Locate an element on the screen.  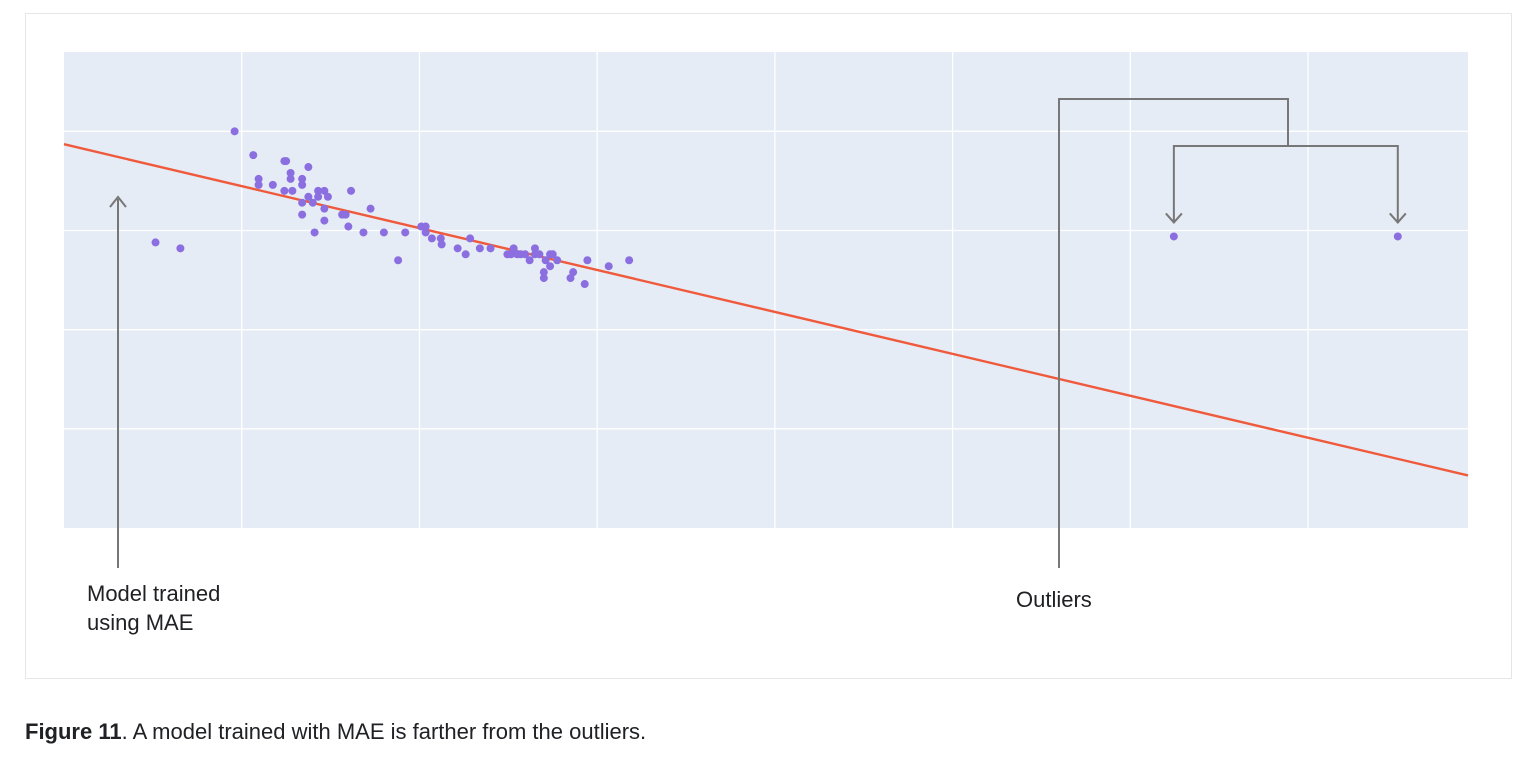
outliers-bracket-stem is located at coordinates (1173, 333).